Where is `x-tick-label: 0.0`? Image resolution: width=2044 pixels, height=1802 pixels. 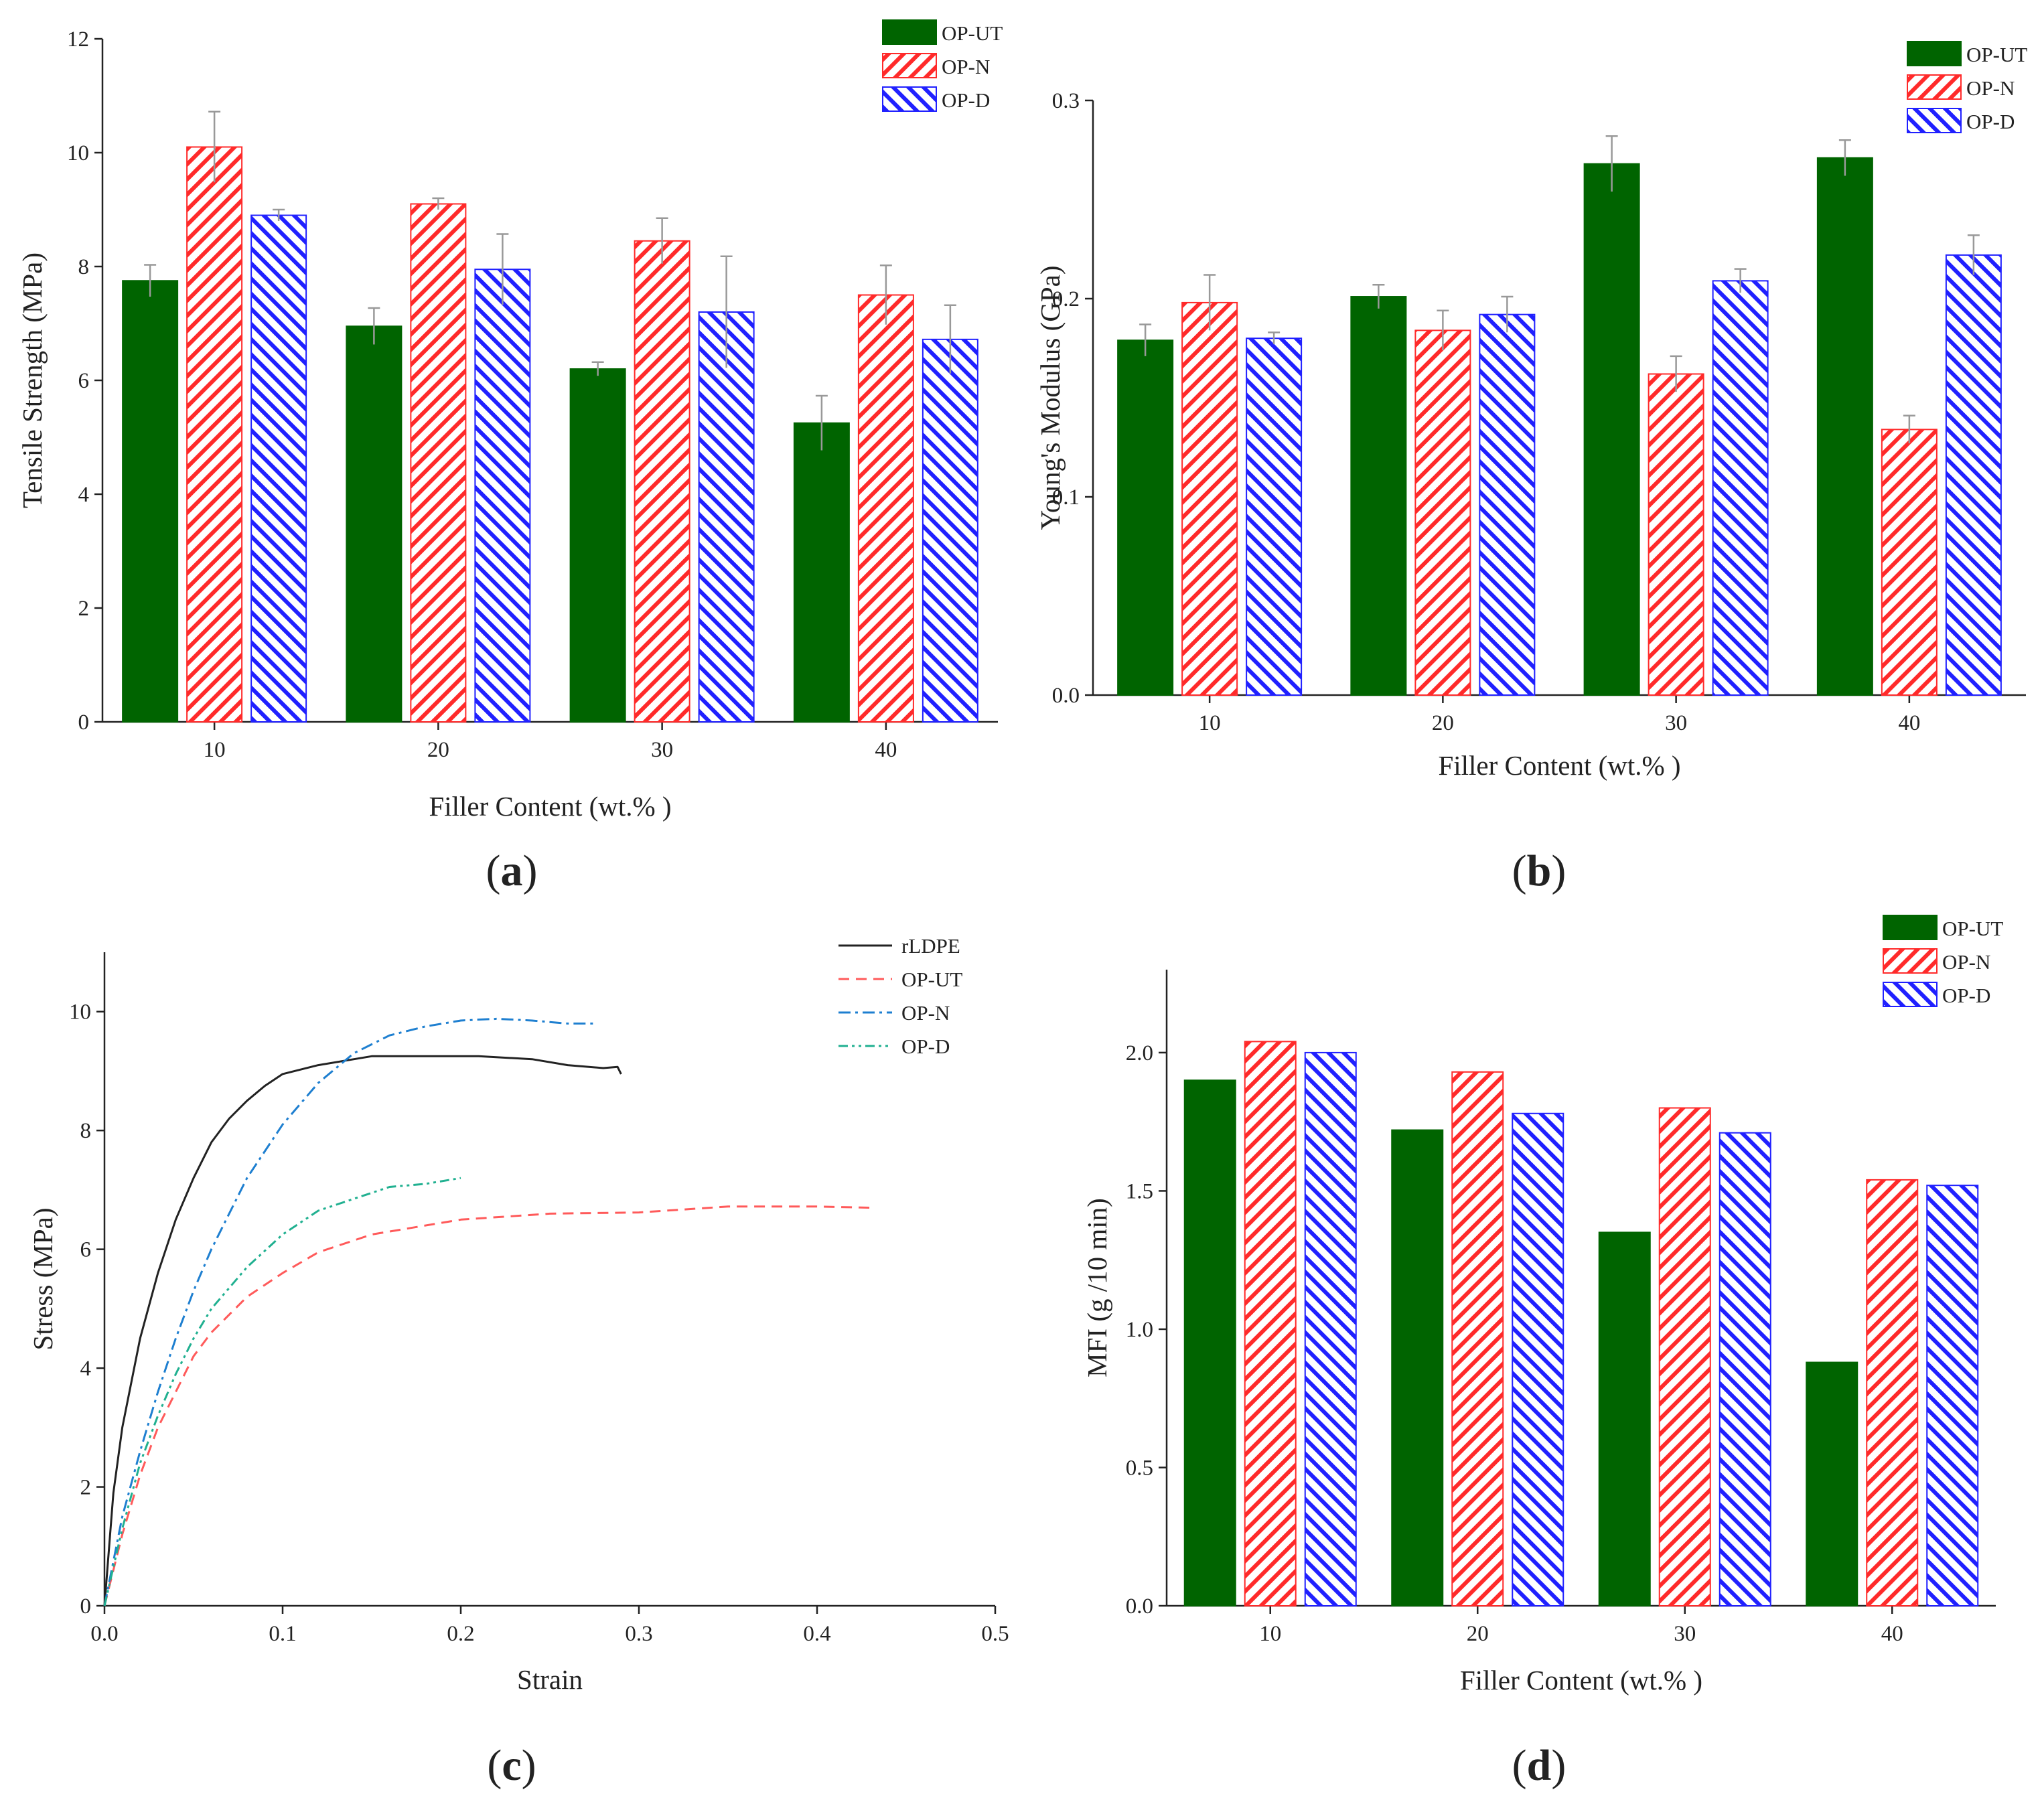 x-tick-label: 0.0 is located at coordinates (104, 1634).